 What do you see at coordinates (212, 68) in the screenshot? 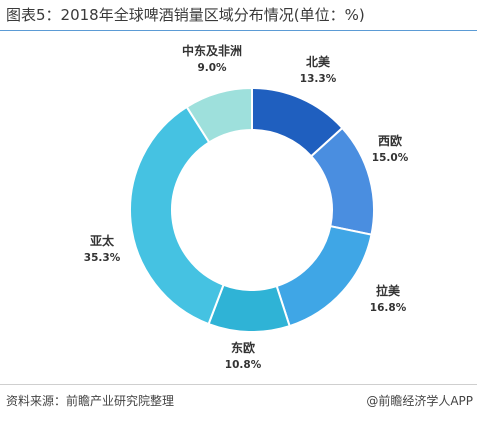
I see `slice-label-value: 9.0%` at bounding box center [212, 68].